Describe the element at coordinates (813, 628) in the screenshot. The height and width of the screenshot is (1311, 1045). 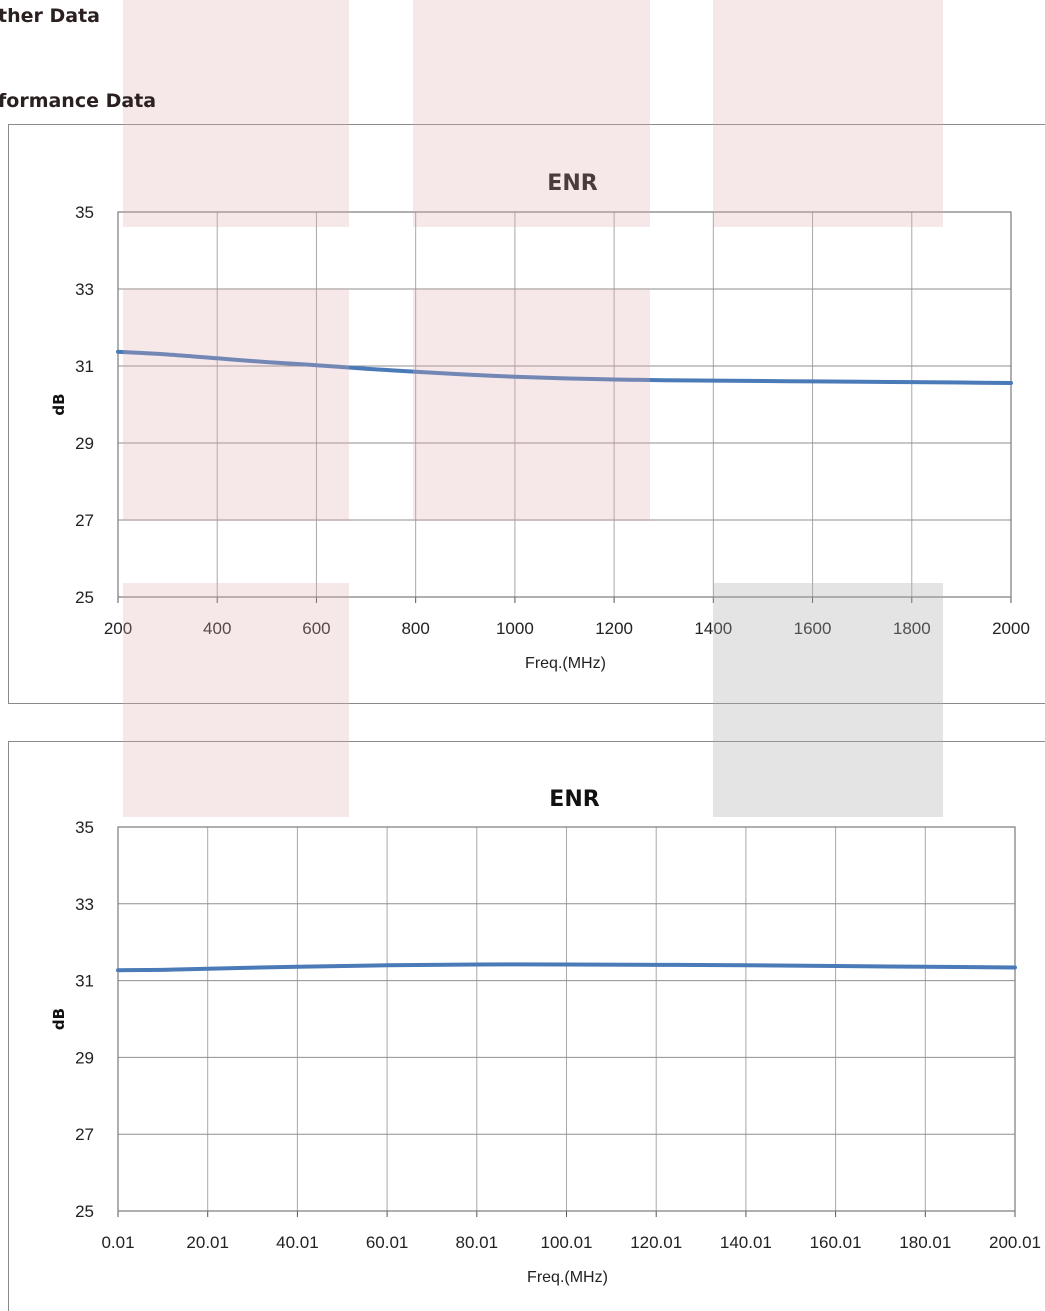
I see `x-tick-label: 1600` at that location.